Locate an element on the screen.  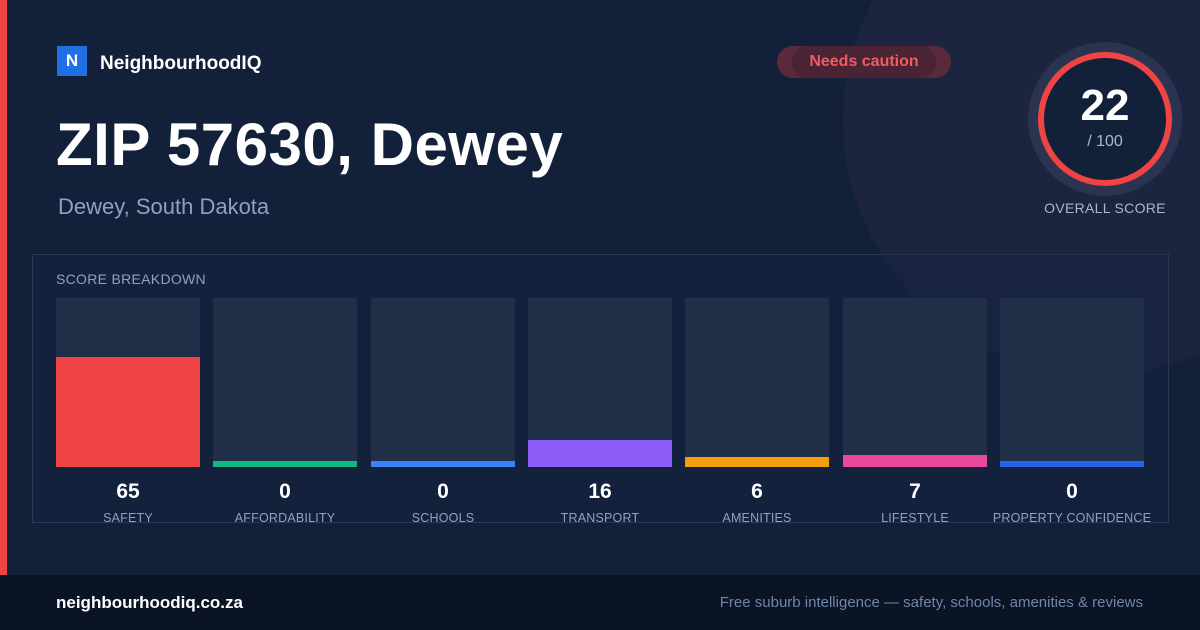
brand-logo-icon: N is located at coordinates (72, 61).